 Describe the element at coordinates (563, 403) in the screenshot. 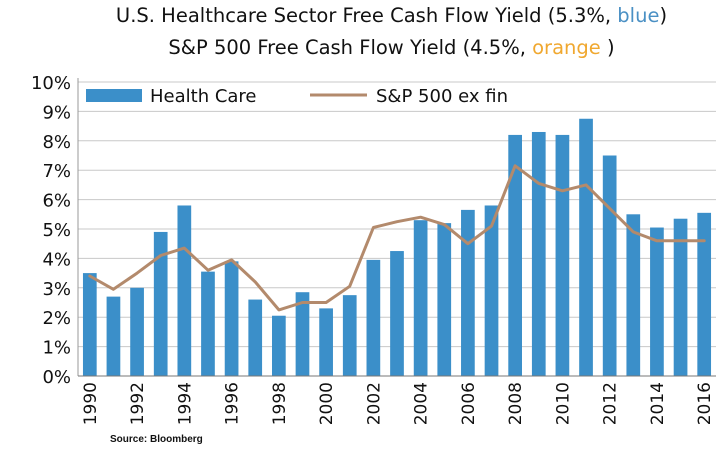

I see `x-tick-label: 2010` at that location.